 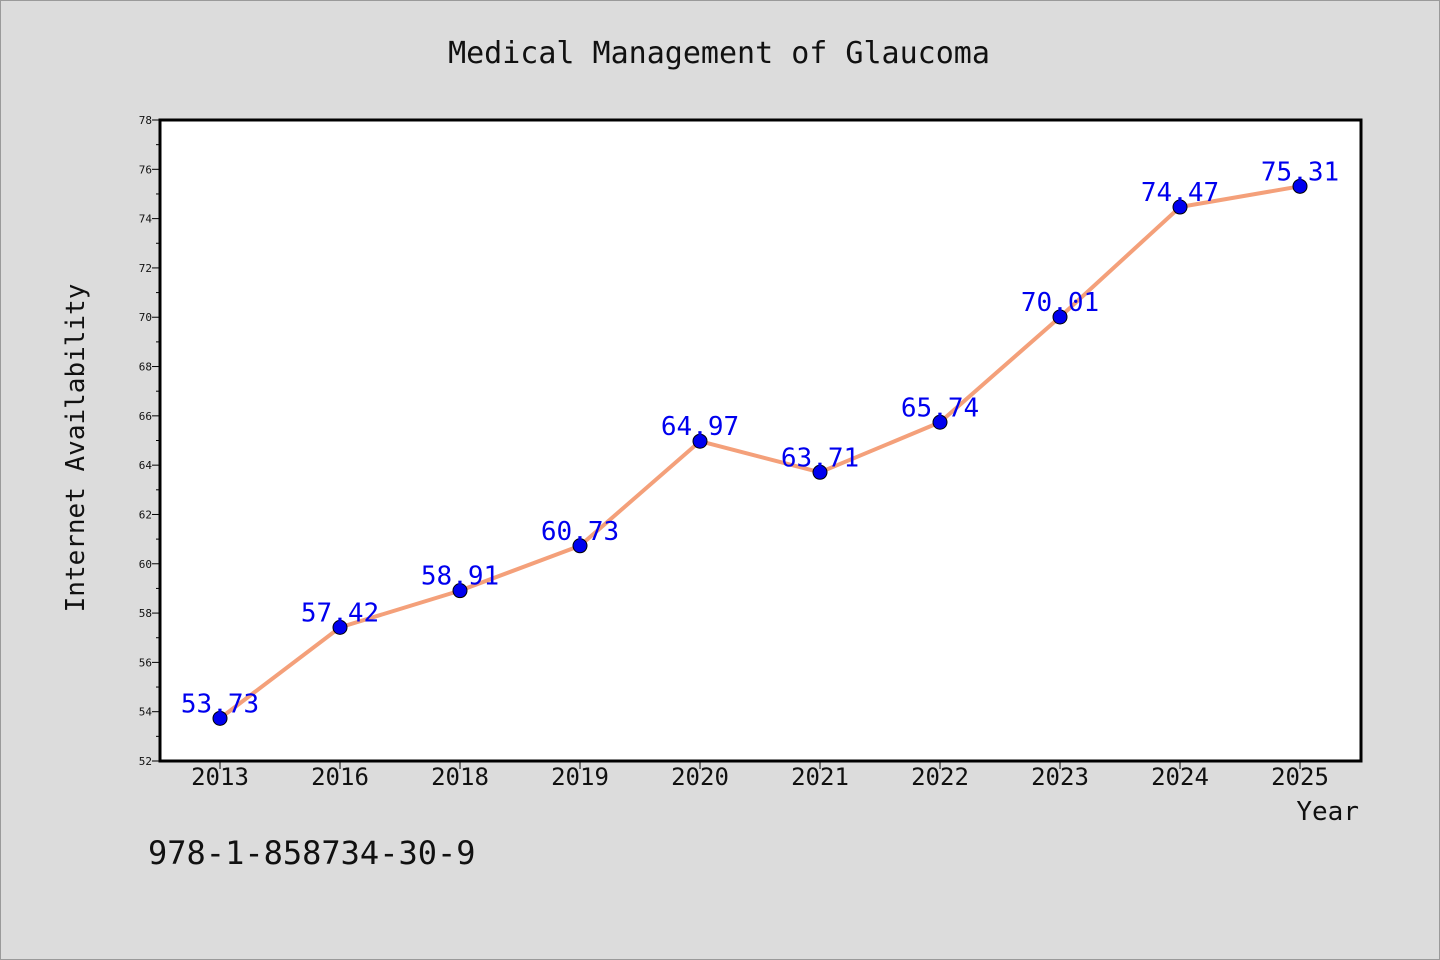 I want to click on x-tick-label: 2013, so click(x=220, y=777).